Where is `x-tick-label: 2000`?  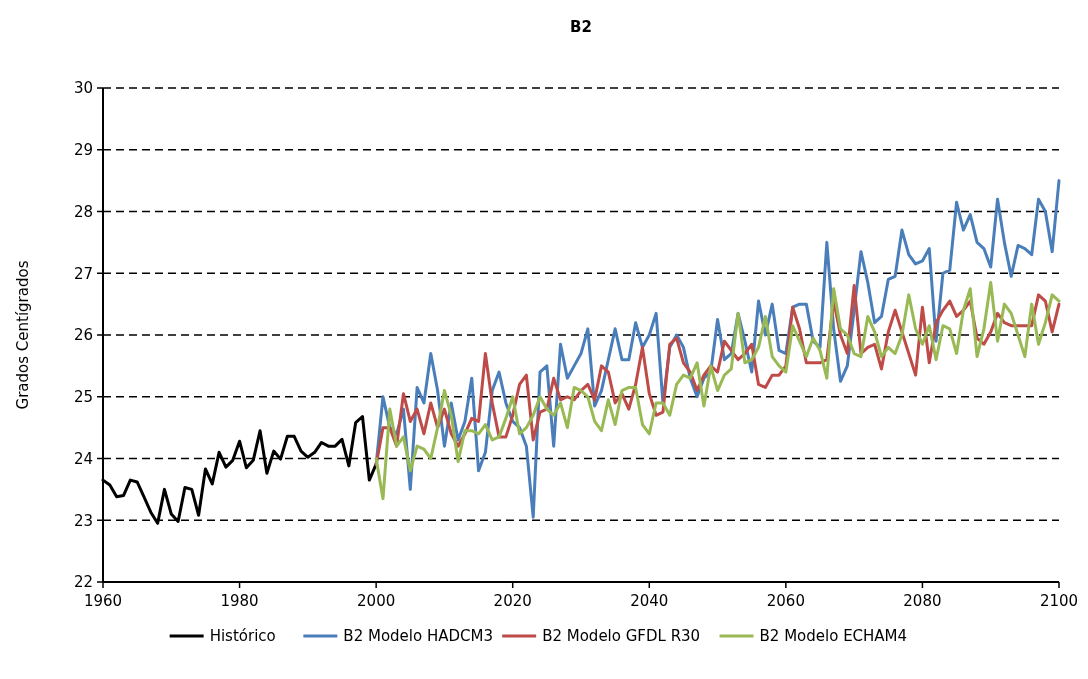
x-tick-label: 2000 is located at coordinates (376, 601).